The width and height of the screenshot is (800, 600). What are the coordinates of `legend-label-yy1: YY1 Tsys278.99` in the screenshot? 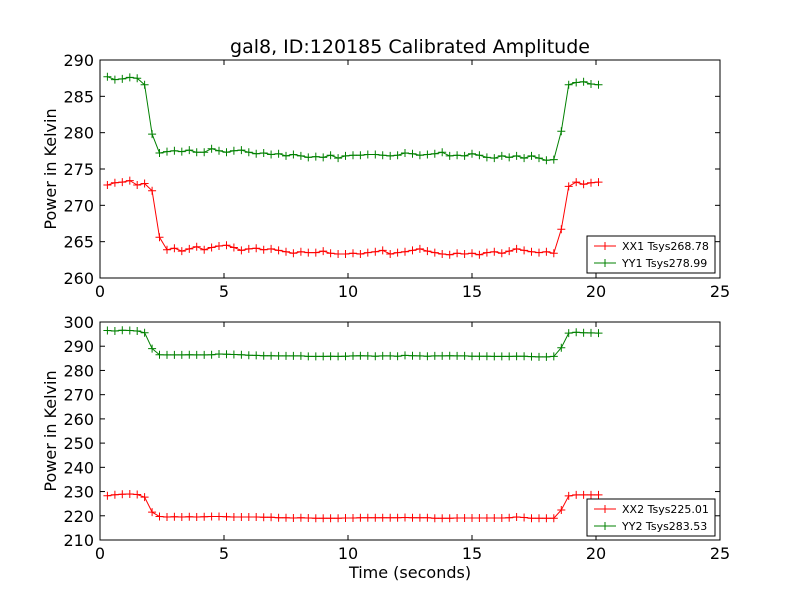 It's located at (664, 263).